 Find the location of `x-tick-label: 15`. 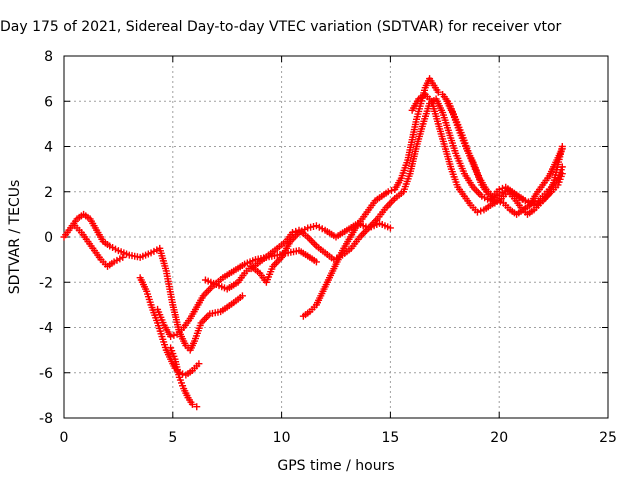

x-tick-label: 15 is located at coordinates (390, 438).